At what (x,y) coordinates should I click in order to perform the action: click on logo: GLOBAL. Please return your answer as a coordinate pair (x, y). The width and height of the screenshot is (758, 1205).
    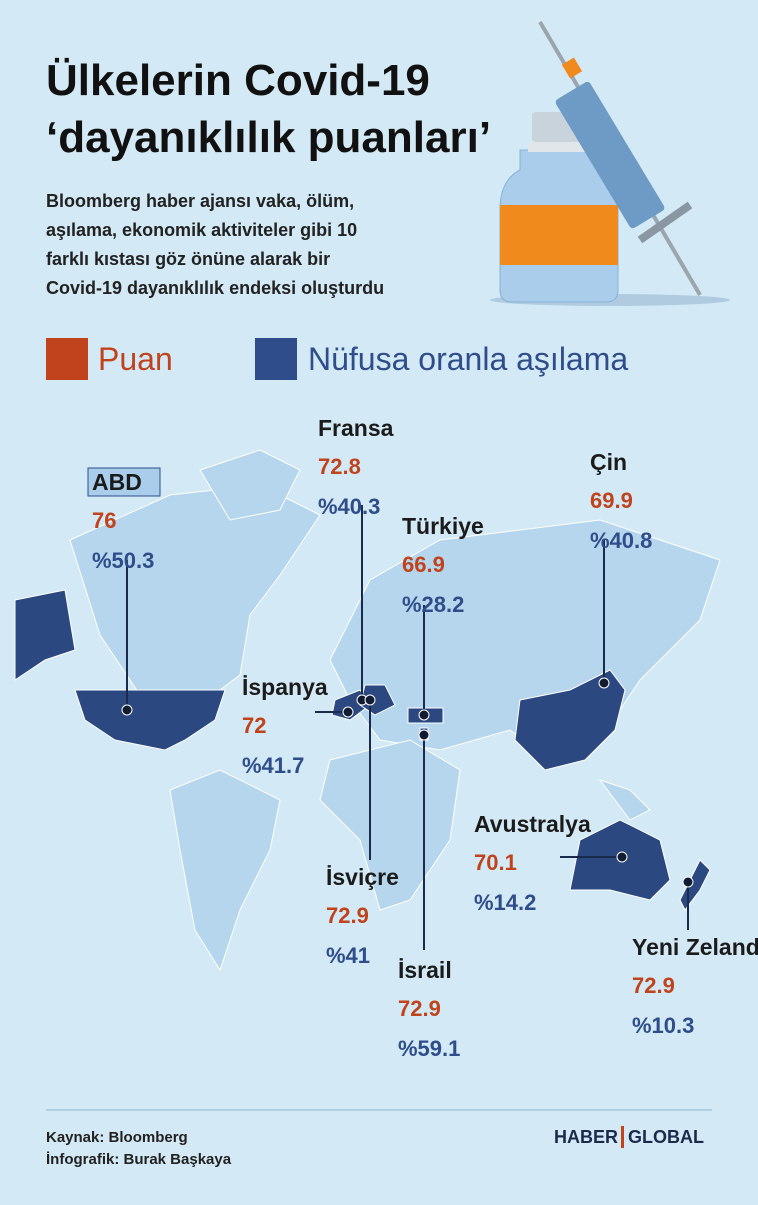
    Looking at the image, I should click on (666, 1137).